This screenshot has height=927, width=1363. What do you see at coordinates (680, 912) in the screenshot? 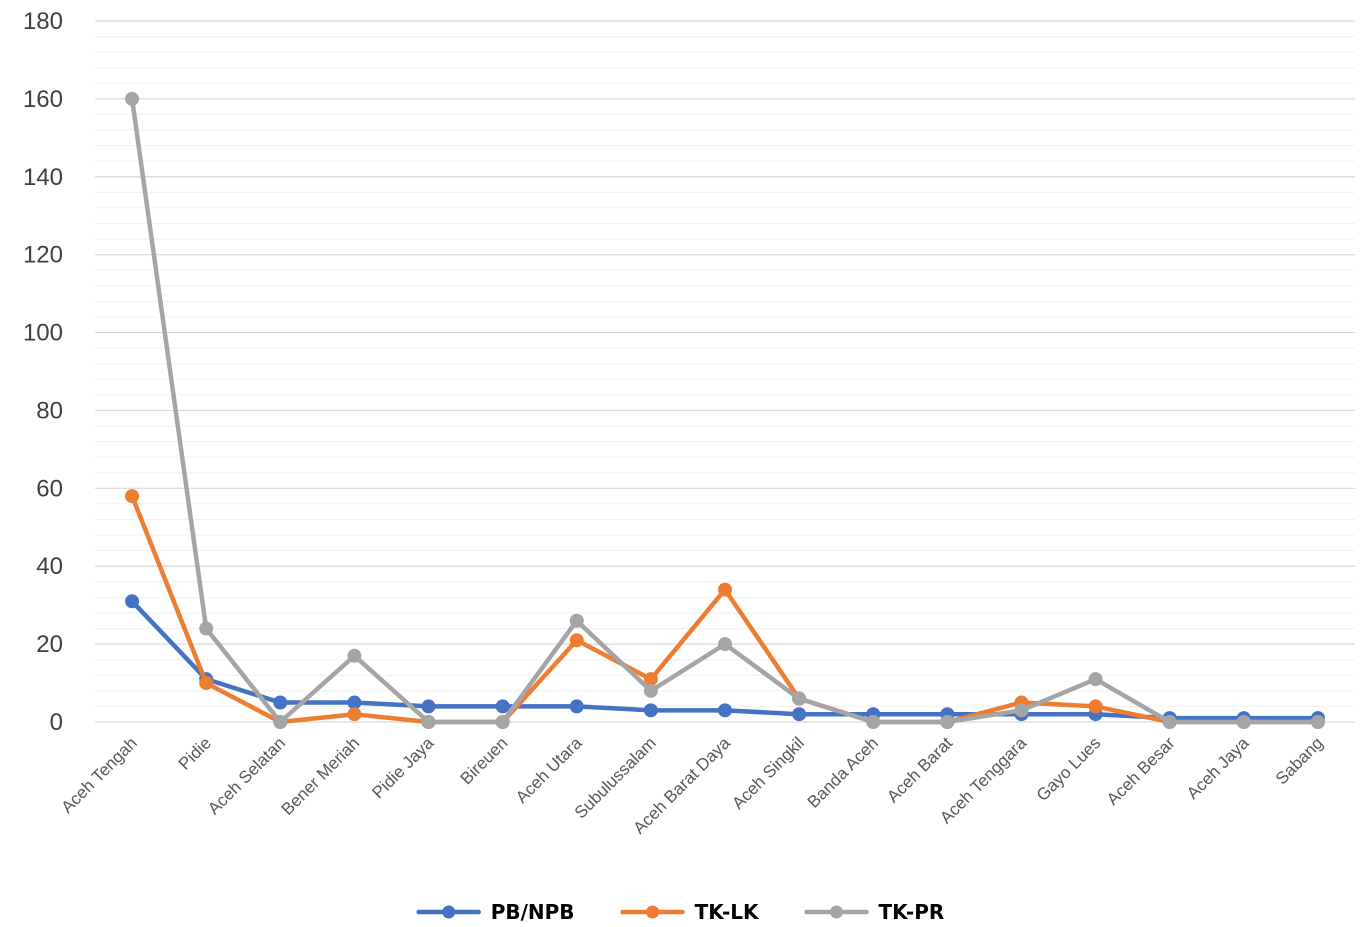
I see `legend: PB/NPB TK-LK TK-PR` at bounding box center [680, 912].